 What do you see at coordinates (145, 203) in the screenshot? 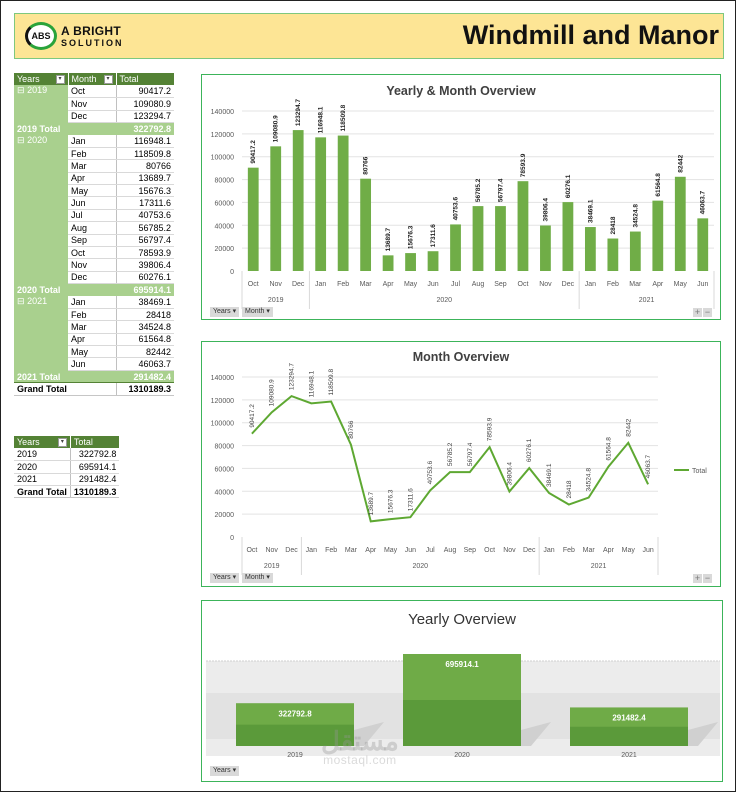
I see `total-cell: 17311.6` at bounding box center [145, 203].